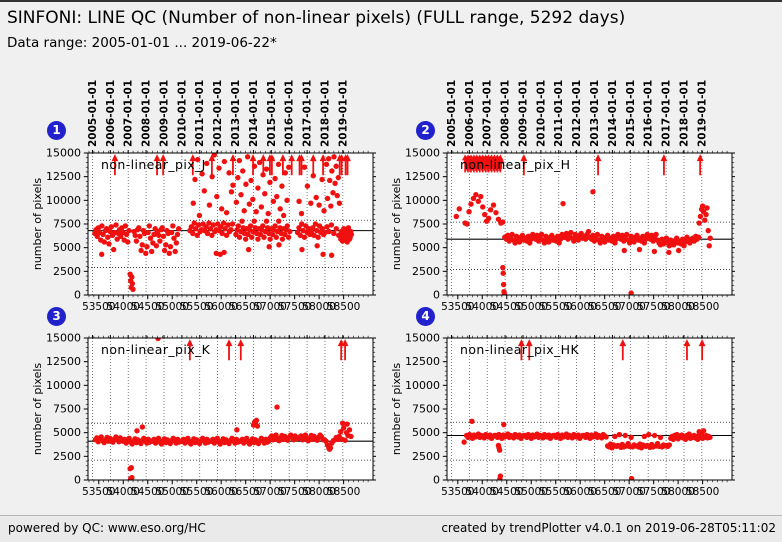 This screenshot has width=782, height=542. Describe the element at coordinates (426, 432) in the screenshot. I see `y-tick-label: 5000` at that location.